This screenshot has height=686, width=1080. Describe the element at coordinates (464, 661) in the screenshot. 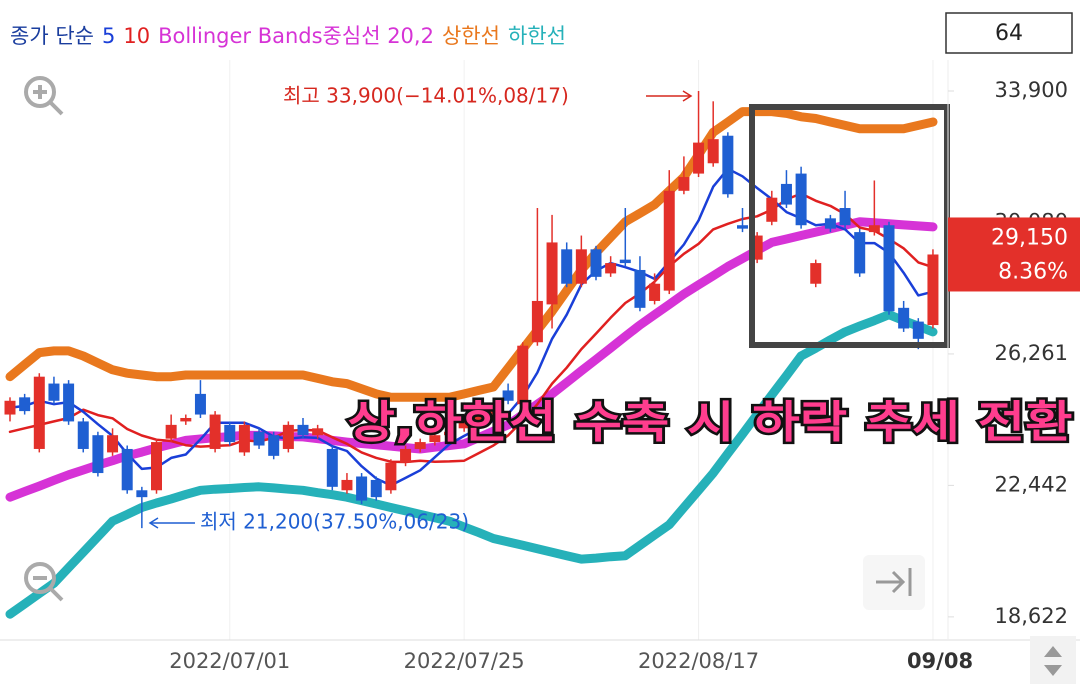

I see `x-tick-label: 2022/07/25` at that location.